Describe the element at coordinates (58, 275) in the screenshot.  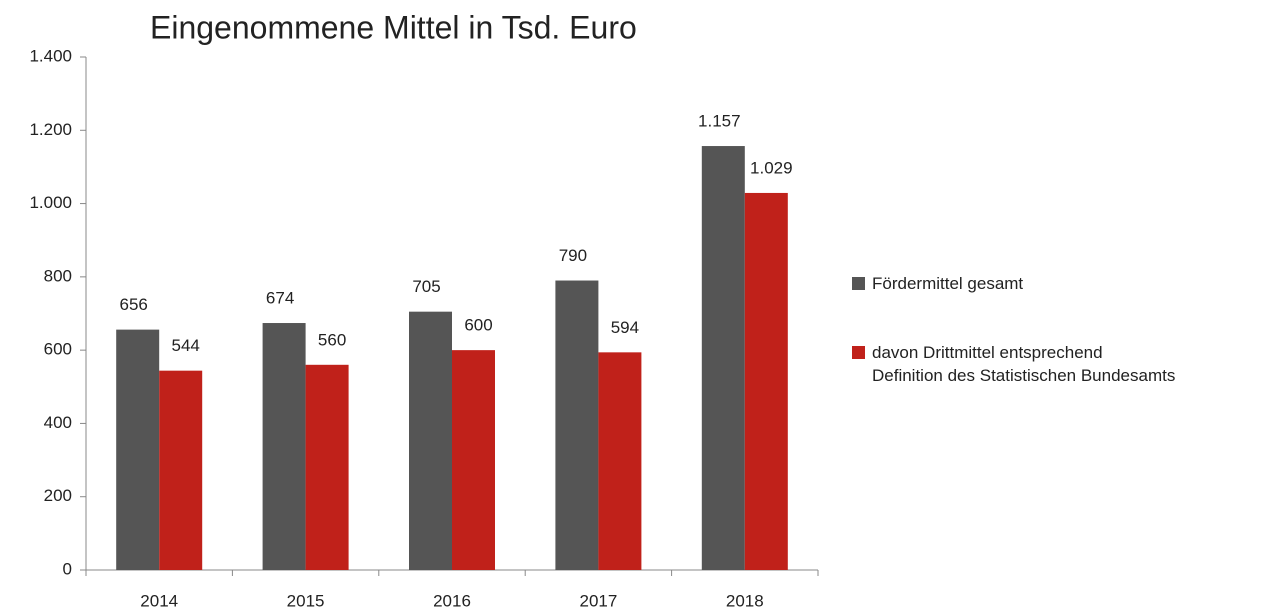
I see `y-tick-label: 800` at that location.